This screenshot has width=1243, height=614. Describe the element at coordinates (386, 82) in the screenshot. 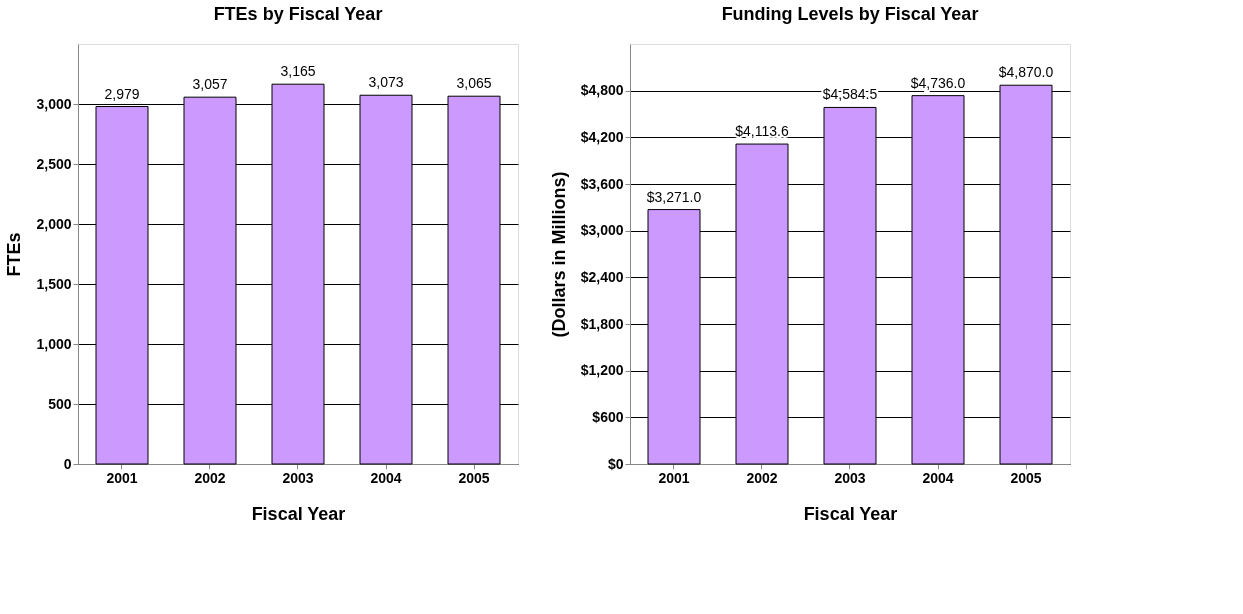

I see `data-label: 3,073` at that location.